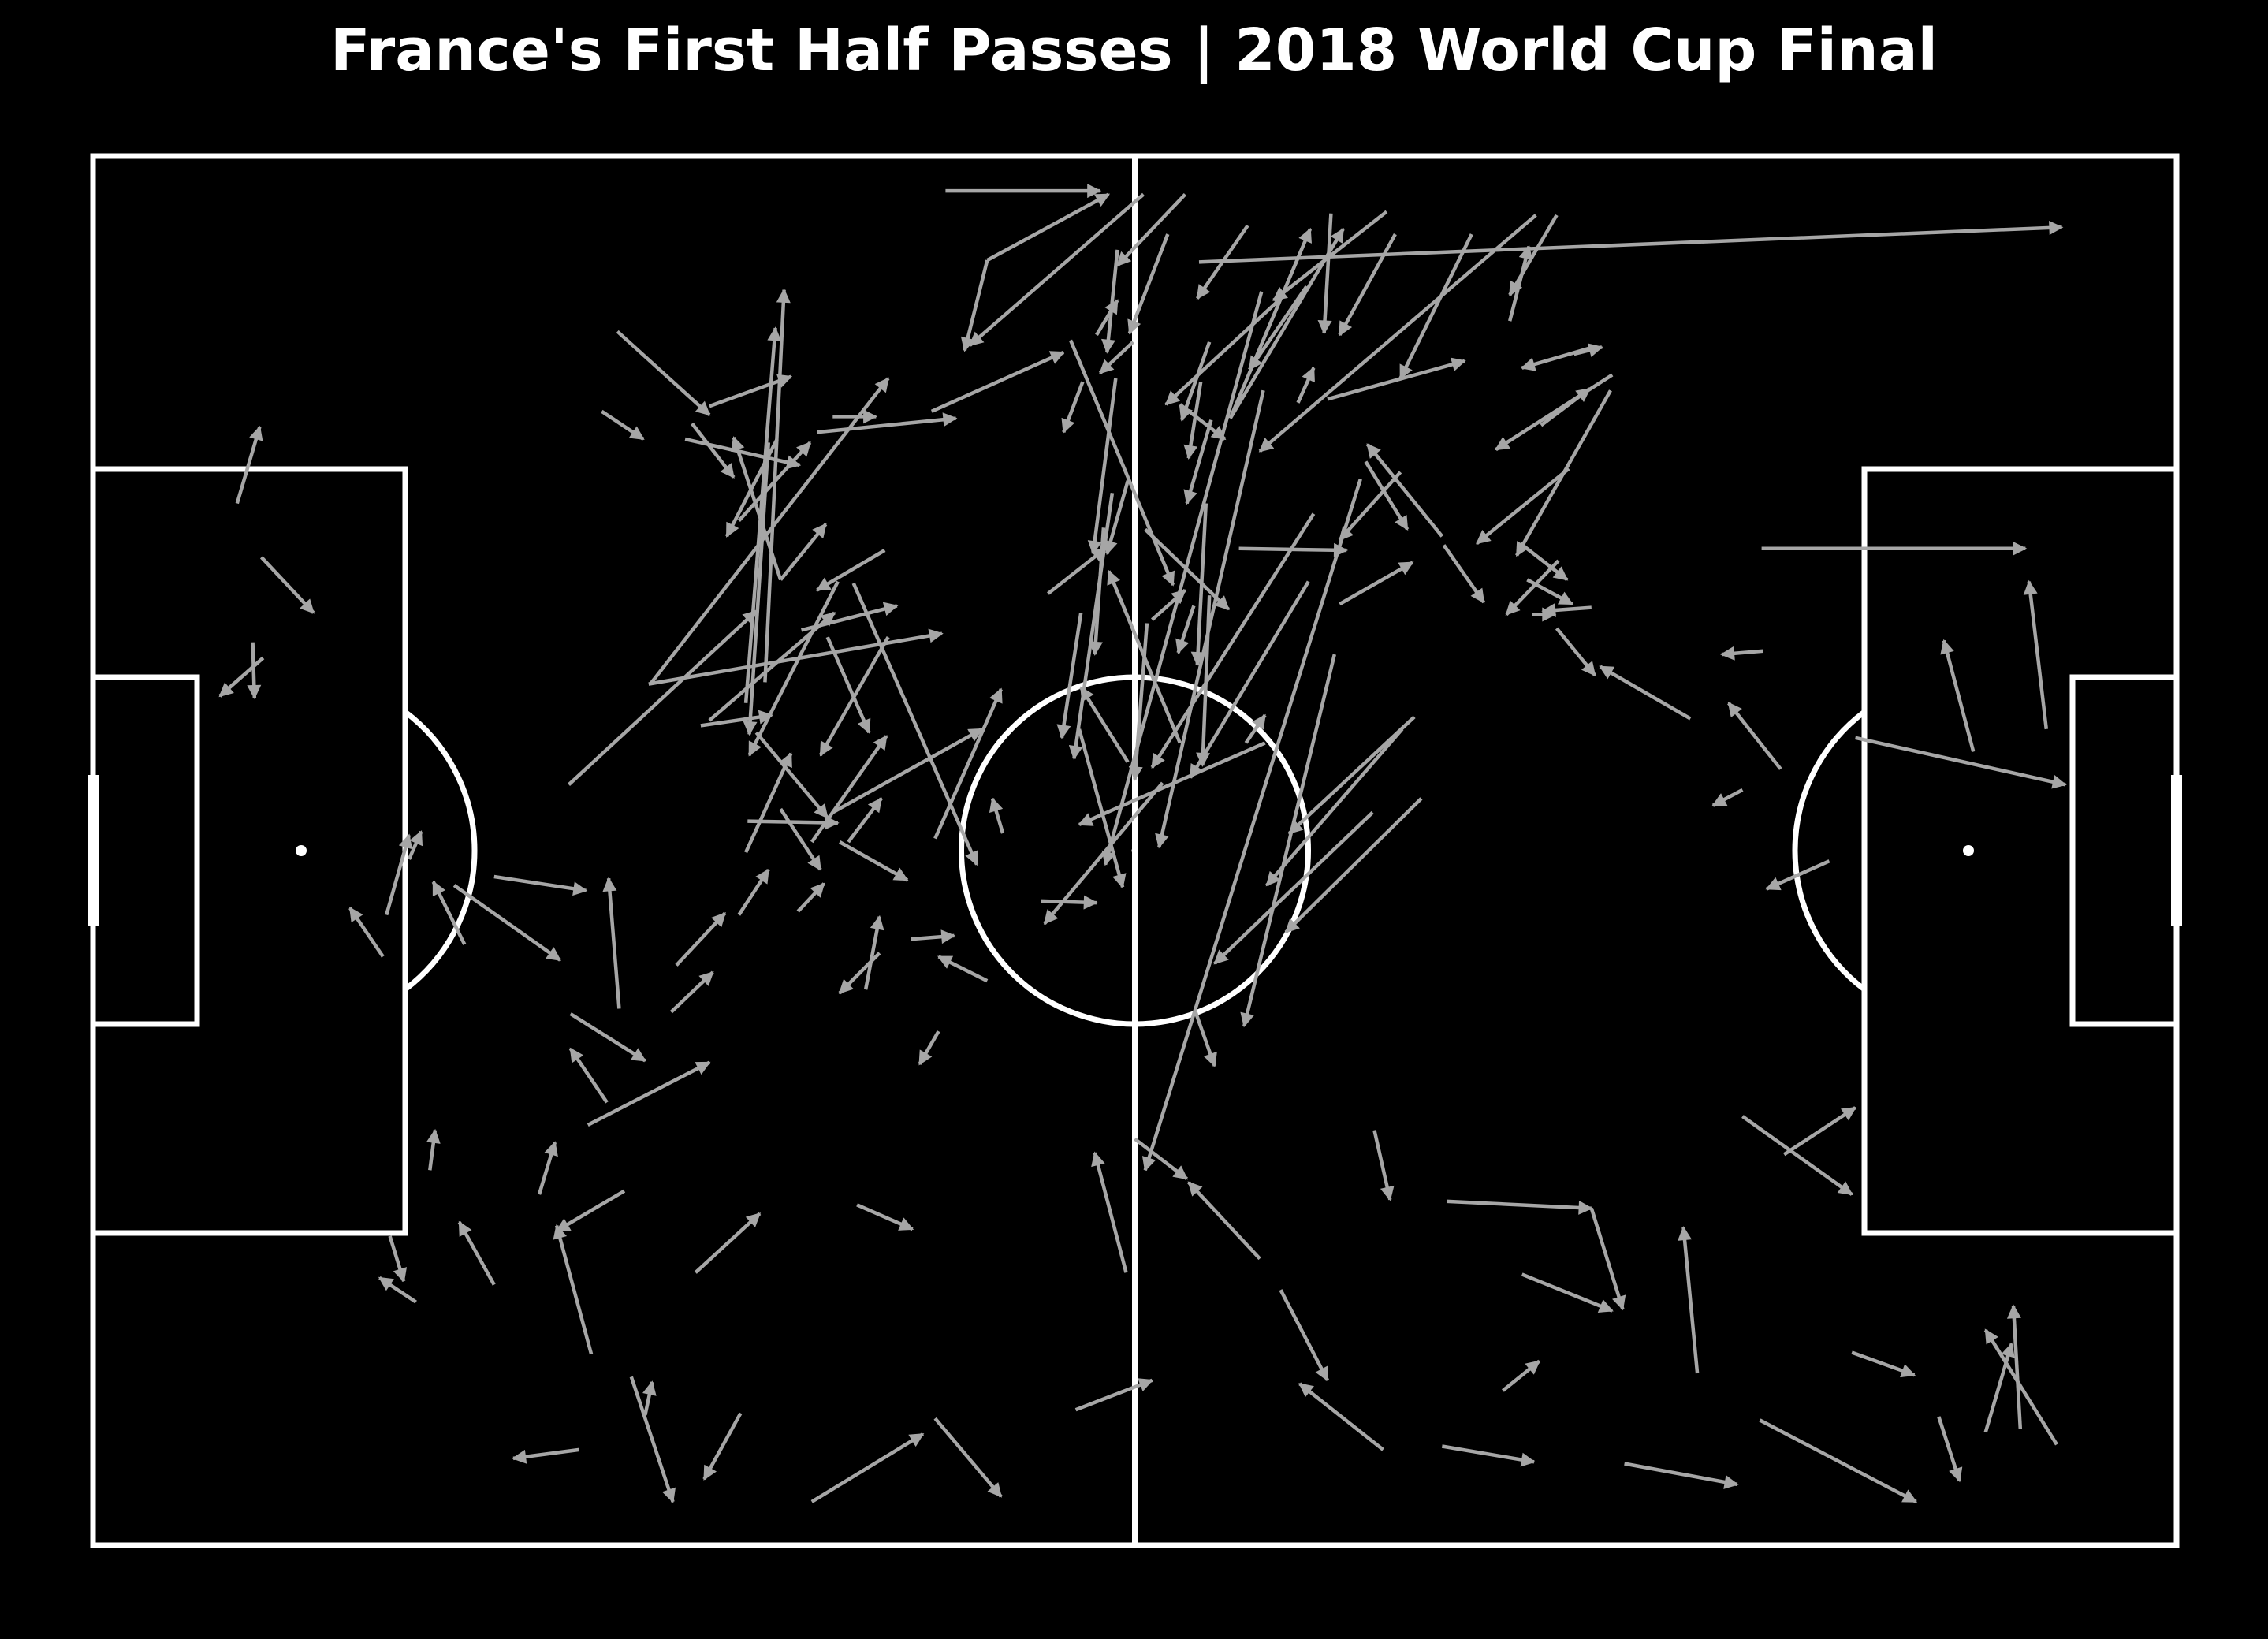 This screenshot has height=1639, width=2268. Describe the element at coordinates (1829, 851) in the screenshot. I see `right-penalty-arc` at that location.